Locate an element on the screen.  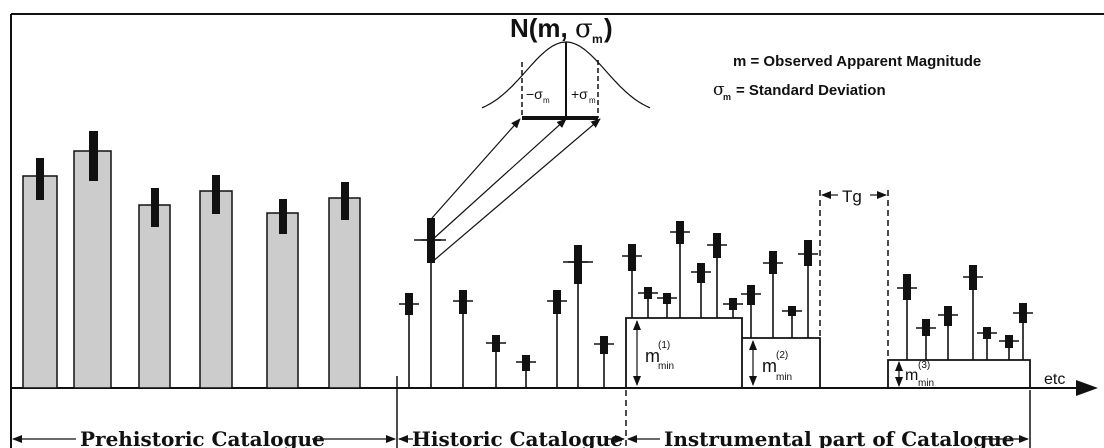
time-axis is located at coordinates (554, 388).